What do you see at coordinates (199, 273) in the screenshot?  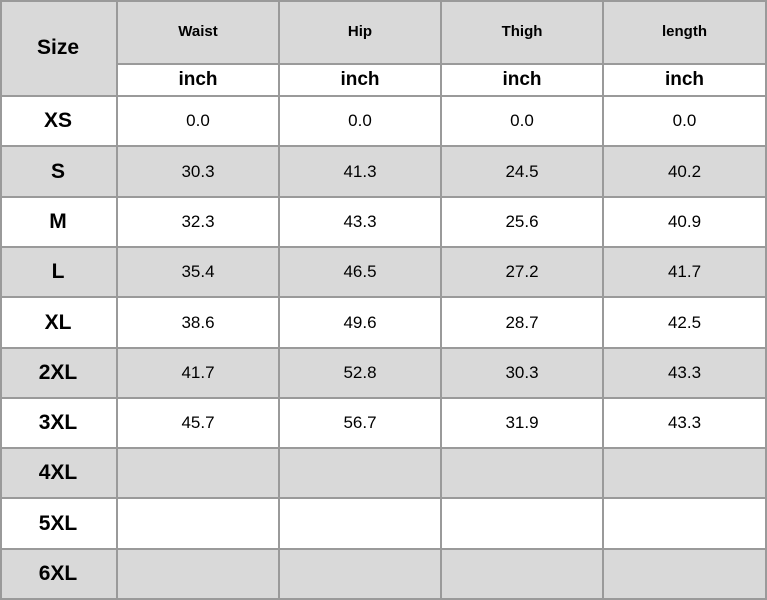 I see `measurement: 35.4` at bounding box center [199, 273].